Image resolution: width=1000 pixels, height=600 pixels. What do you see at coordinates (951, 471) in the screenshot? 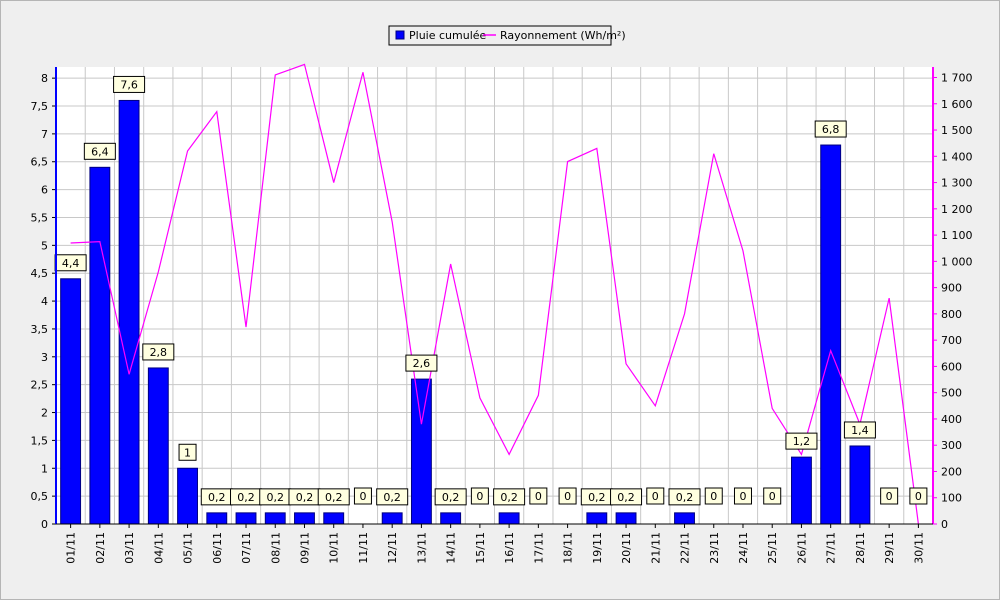
I see `y-right-tick-label: 200` at bounding box center [951, 471].